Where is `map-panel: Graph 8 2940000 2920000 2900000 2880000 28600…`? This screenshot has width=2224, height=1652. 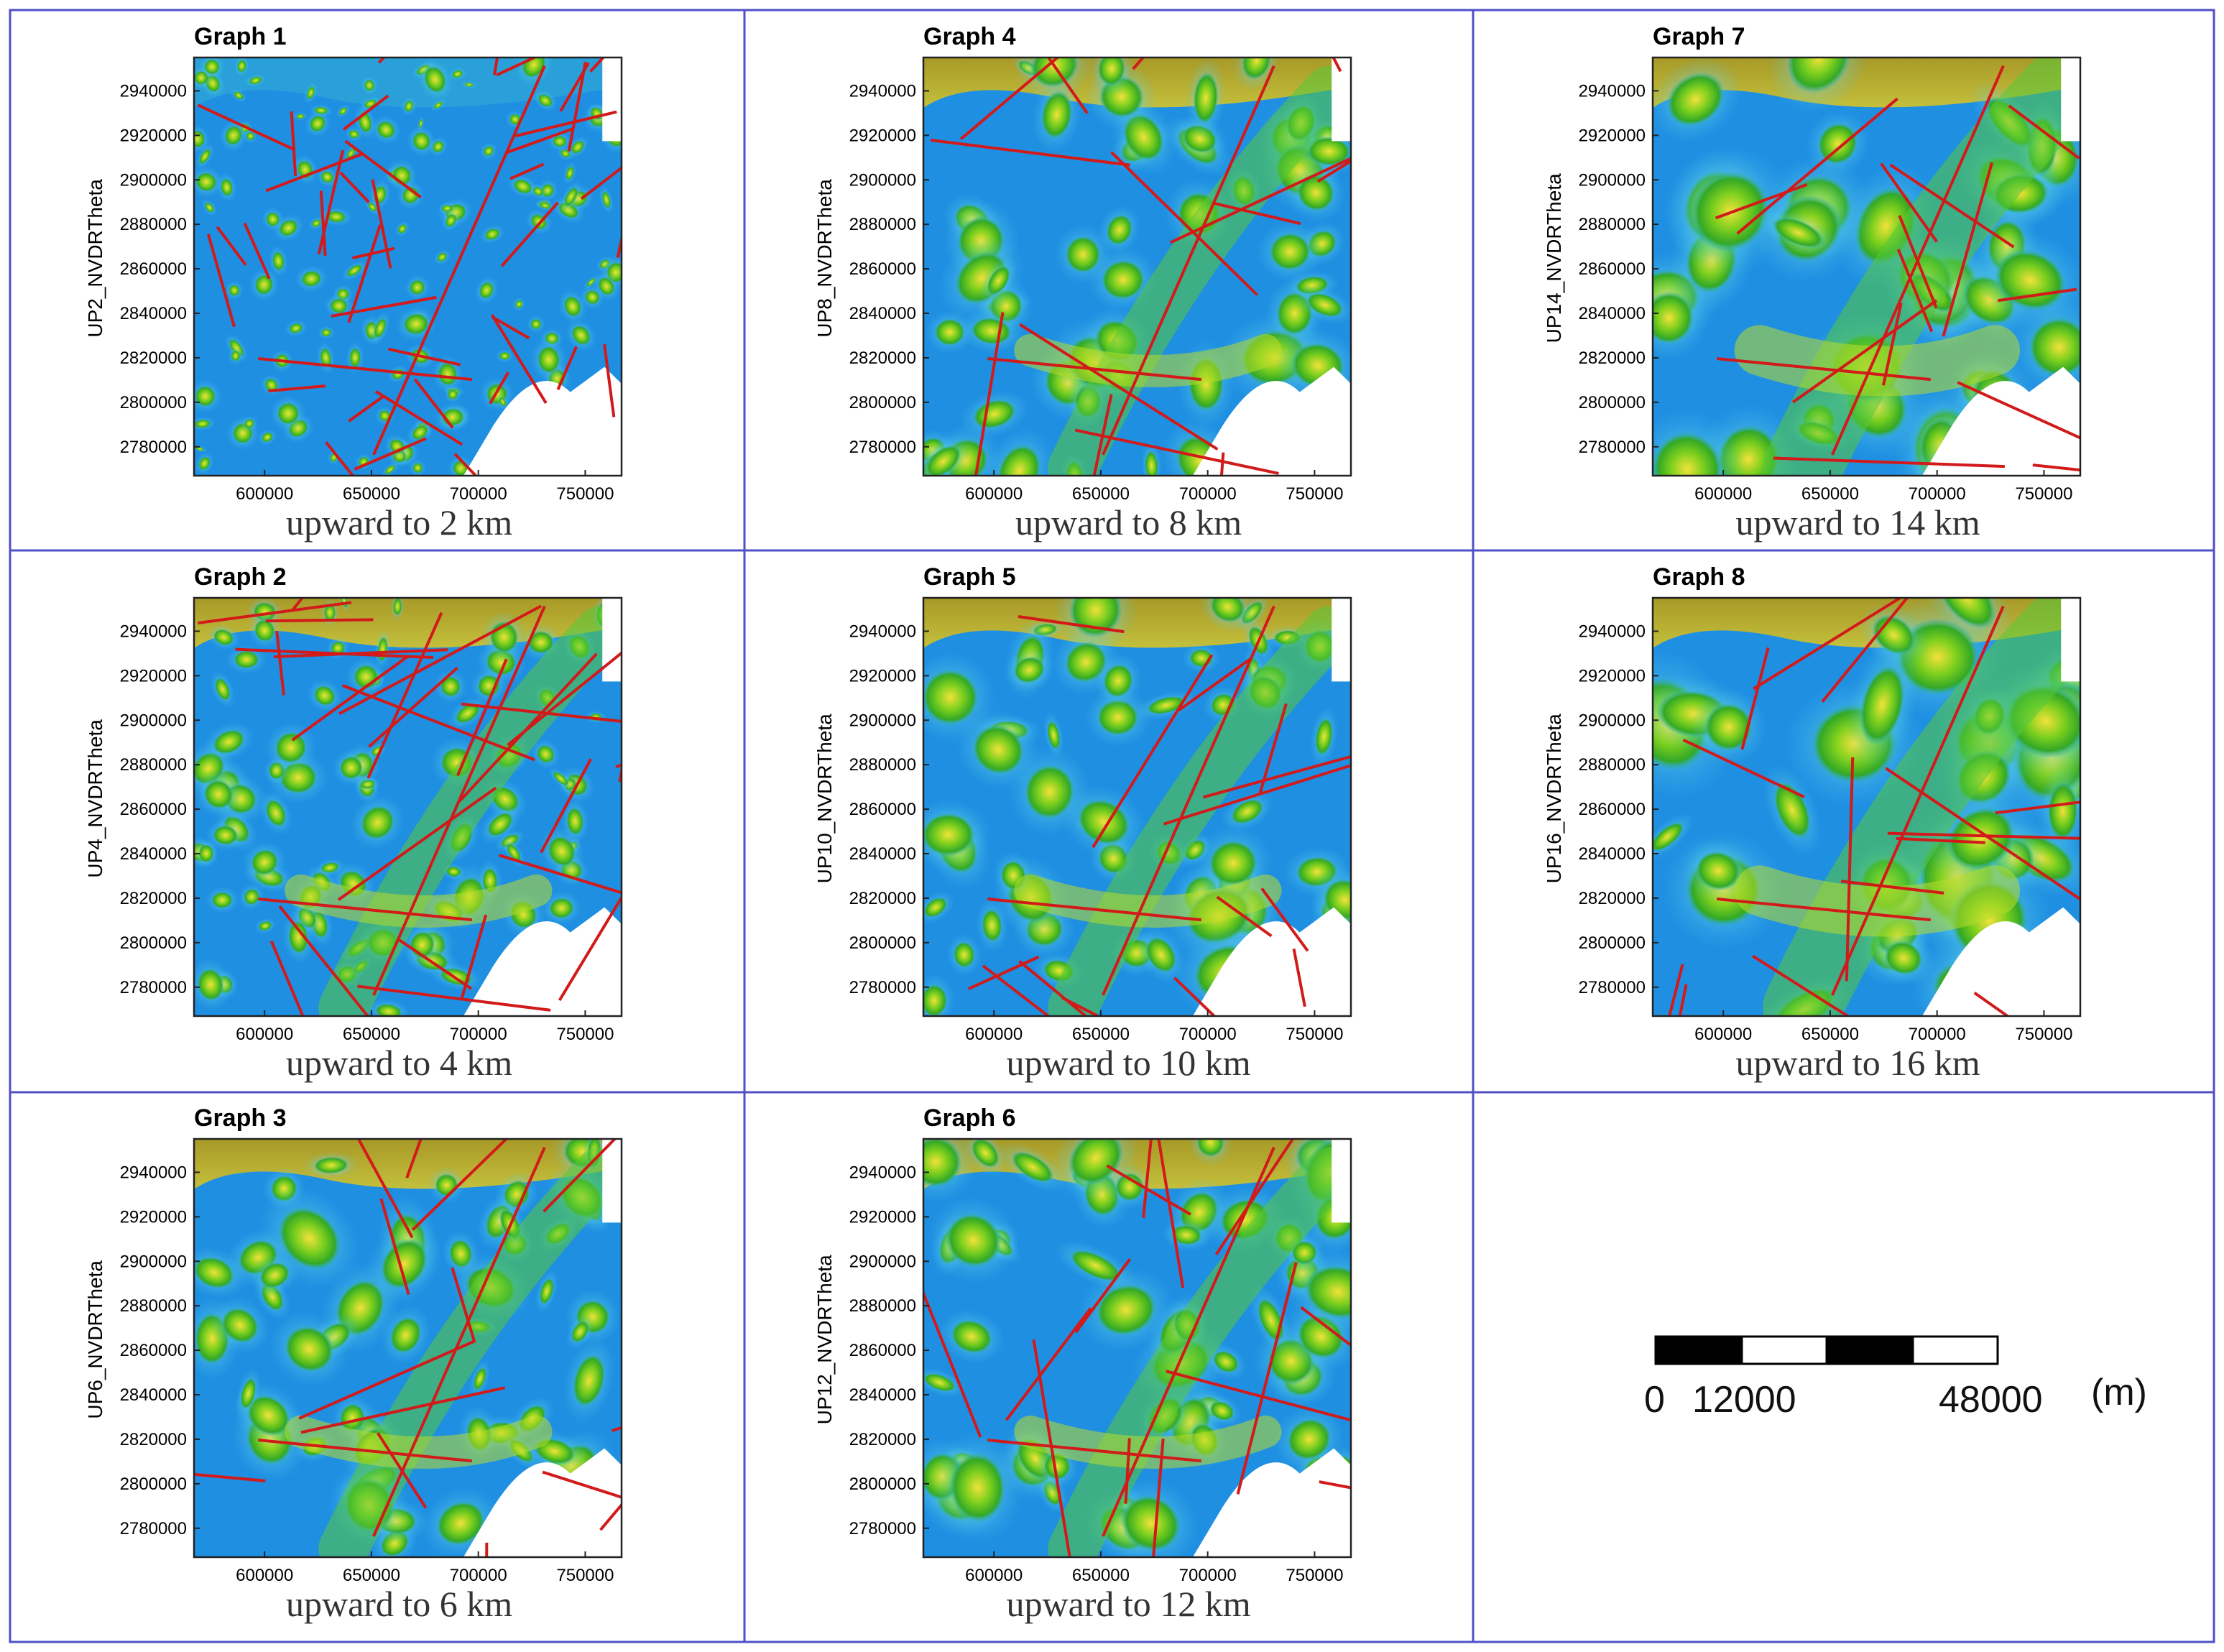
map-panel: Graph 8 2940000 2920000 2900000 2880000 28600… is located at coordinates (1813, 823).